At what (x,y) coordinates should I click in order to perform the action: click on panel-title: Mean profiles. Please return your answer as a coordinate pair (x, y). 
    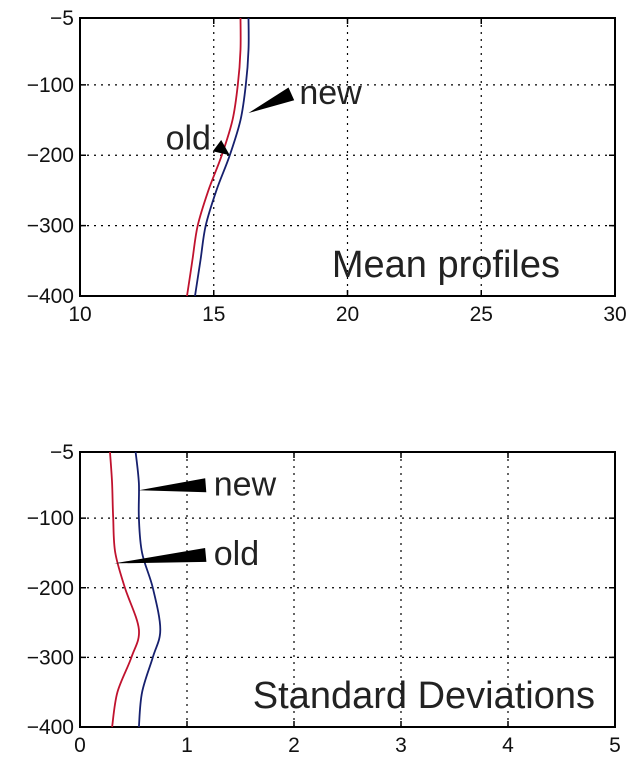
    Looking at the image, I should click on (446, 265).